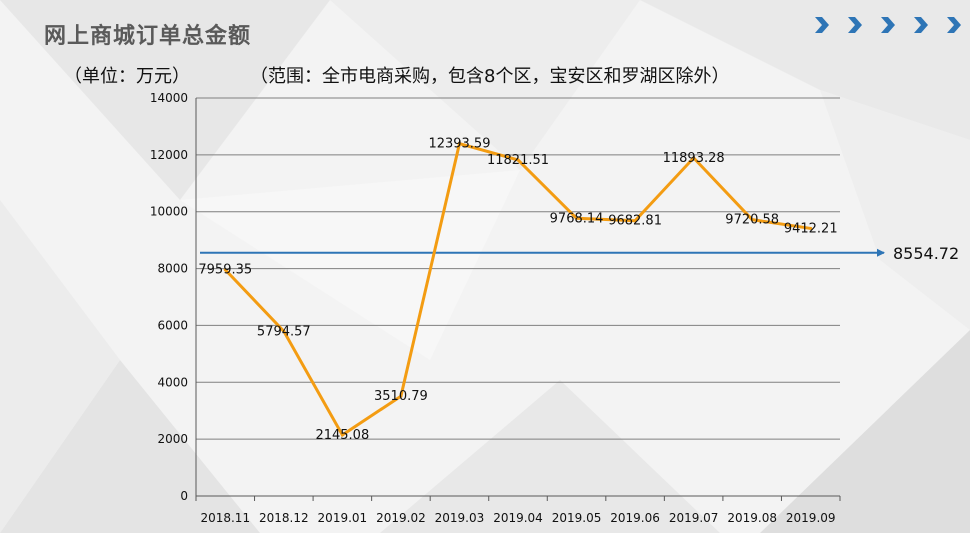  I want to click on x-tick-label: 2019.02, so click(401, 518).